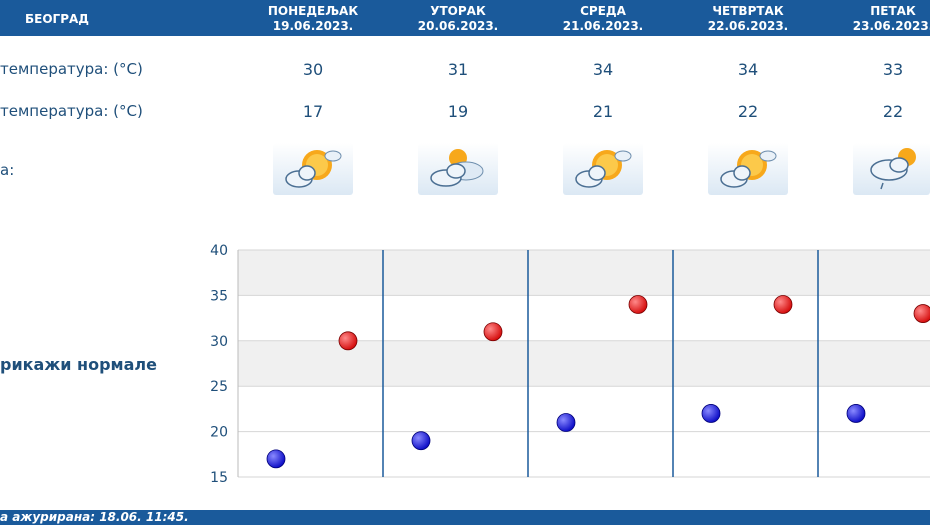 The height and width of the screenshot is (525, 930). Describe the element at coordinates (313, 18) in the screenshot. I see `day-header-1: ПОНЕДЕЉАК 19.06.2023.` at that location.